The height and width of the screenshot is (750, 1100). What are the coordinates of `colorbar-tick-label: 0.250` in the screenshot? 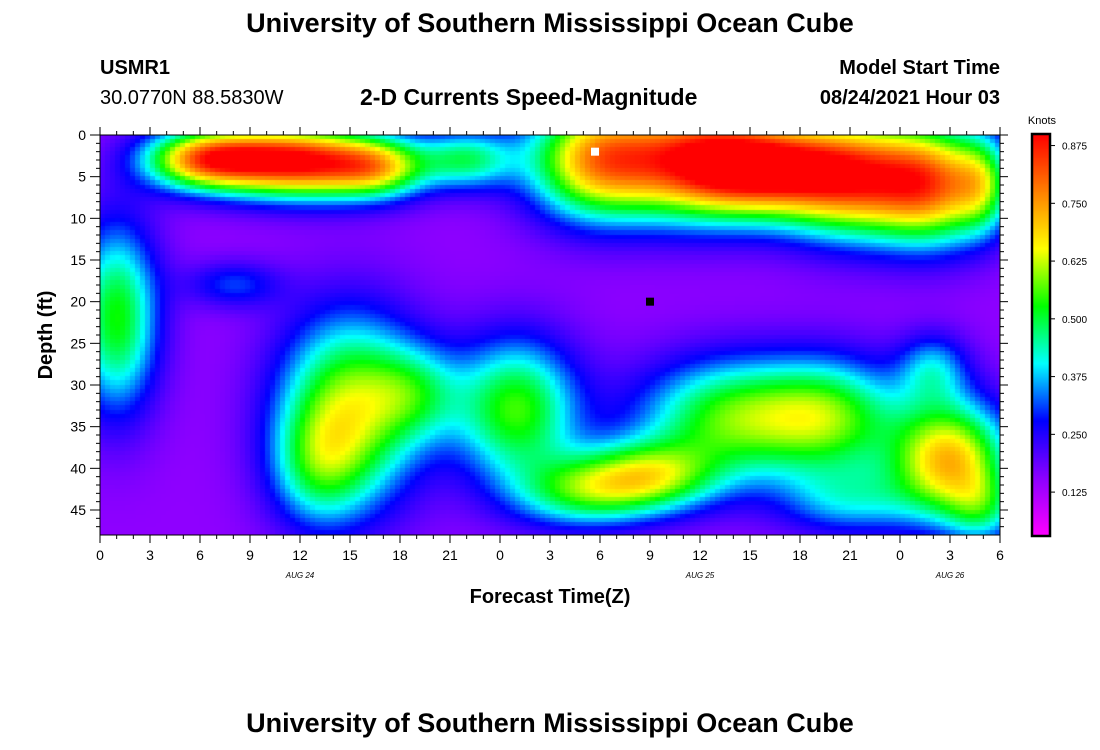 It's located at (1074, 435).